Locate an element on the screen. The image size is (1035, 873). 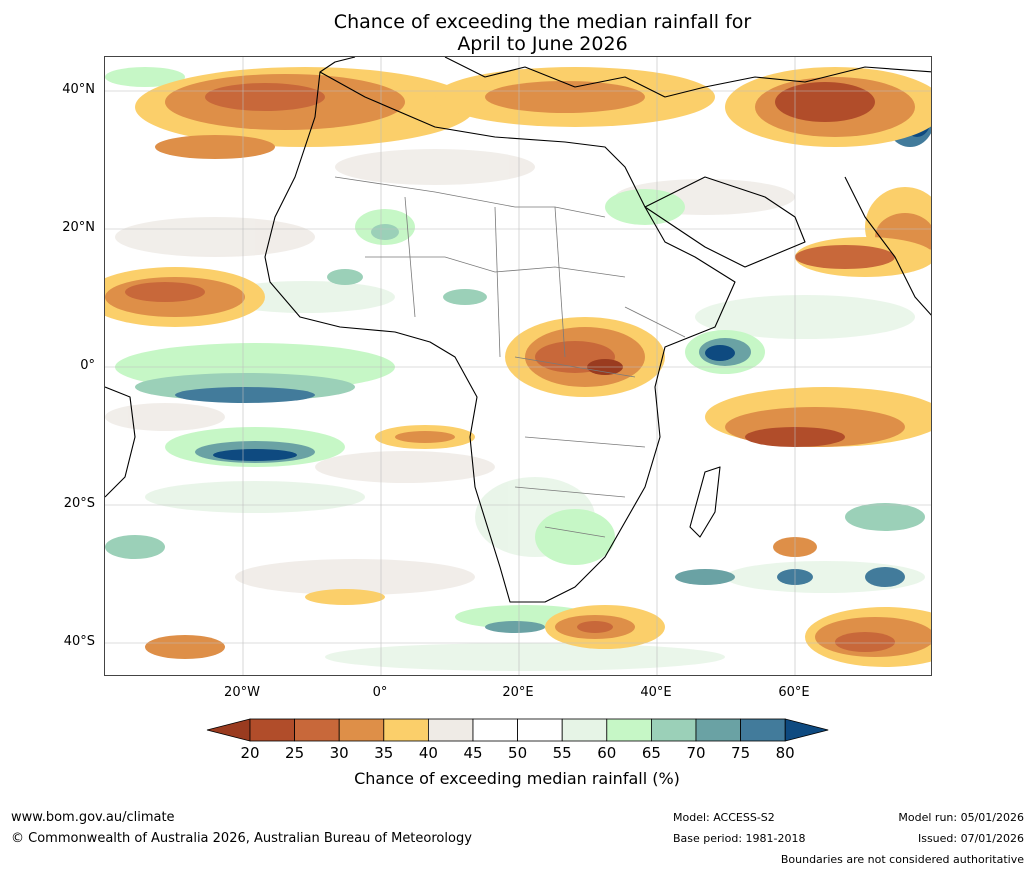
india-coastline is located at coordinates (887, 246).